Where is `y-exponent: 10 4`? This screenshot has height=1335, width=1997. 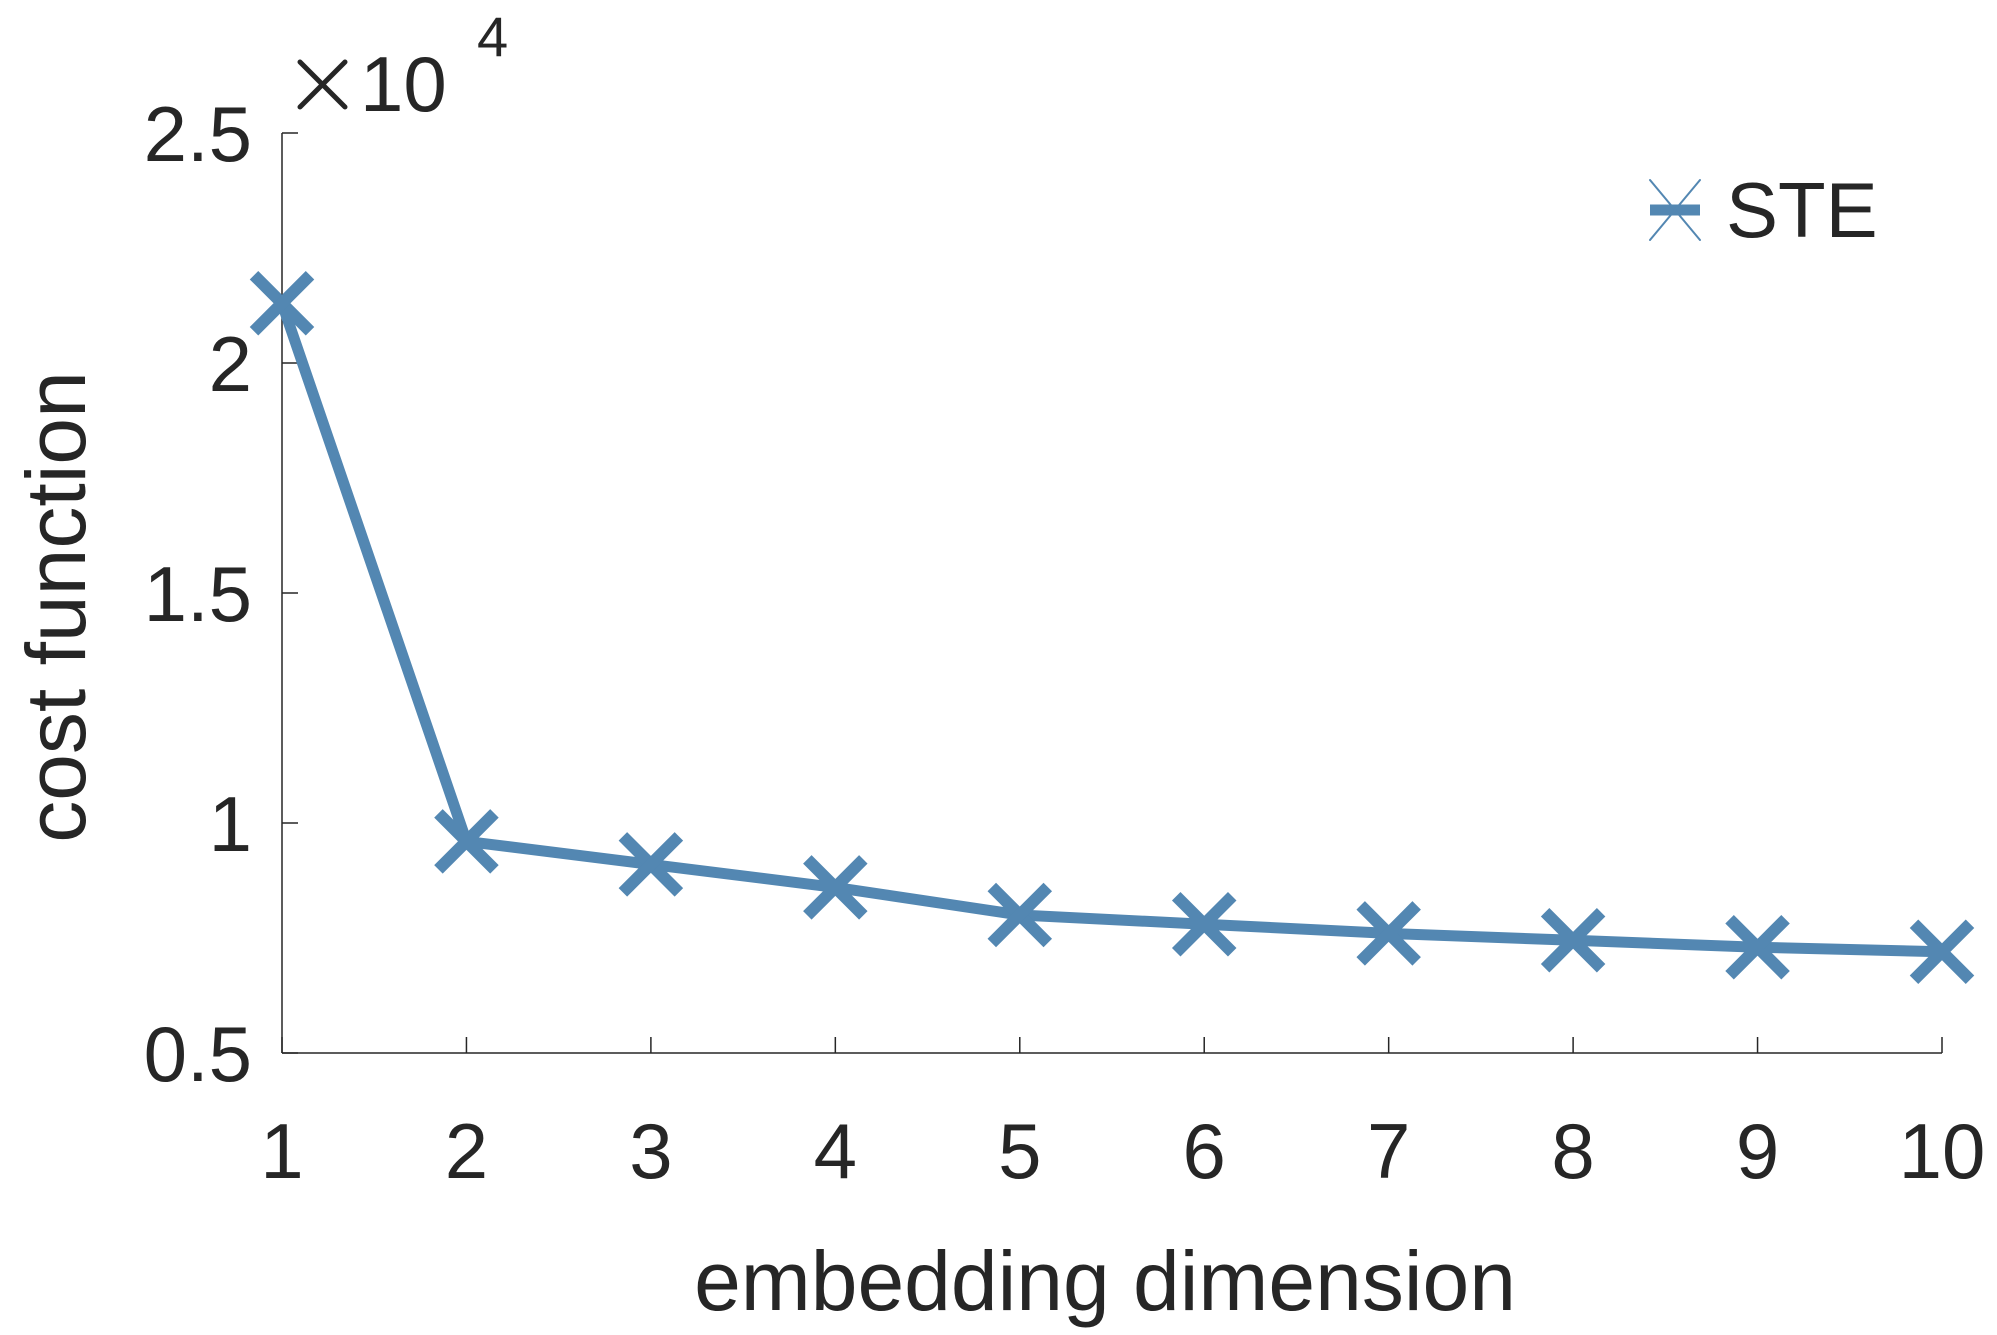
y-exponent: 10 4 is located at coordinates (402, 66).